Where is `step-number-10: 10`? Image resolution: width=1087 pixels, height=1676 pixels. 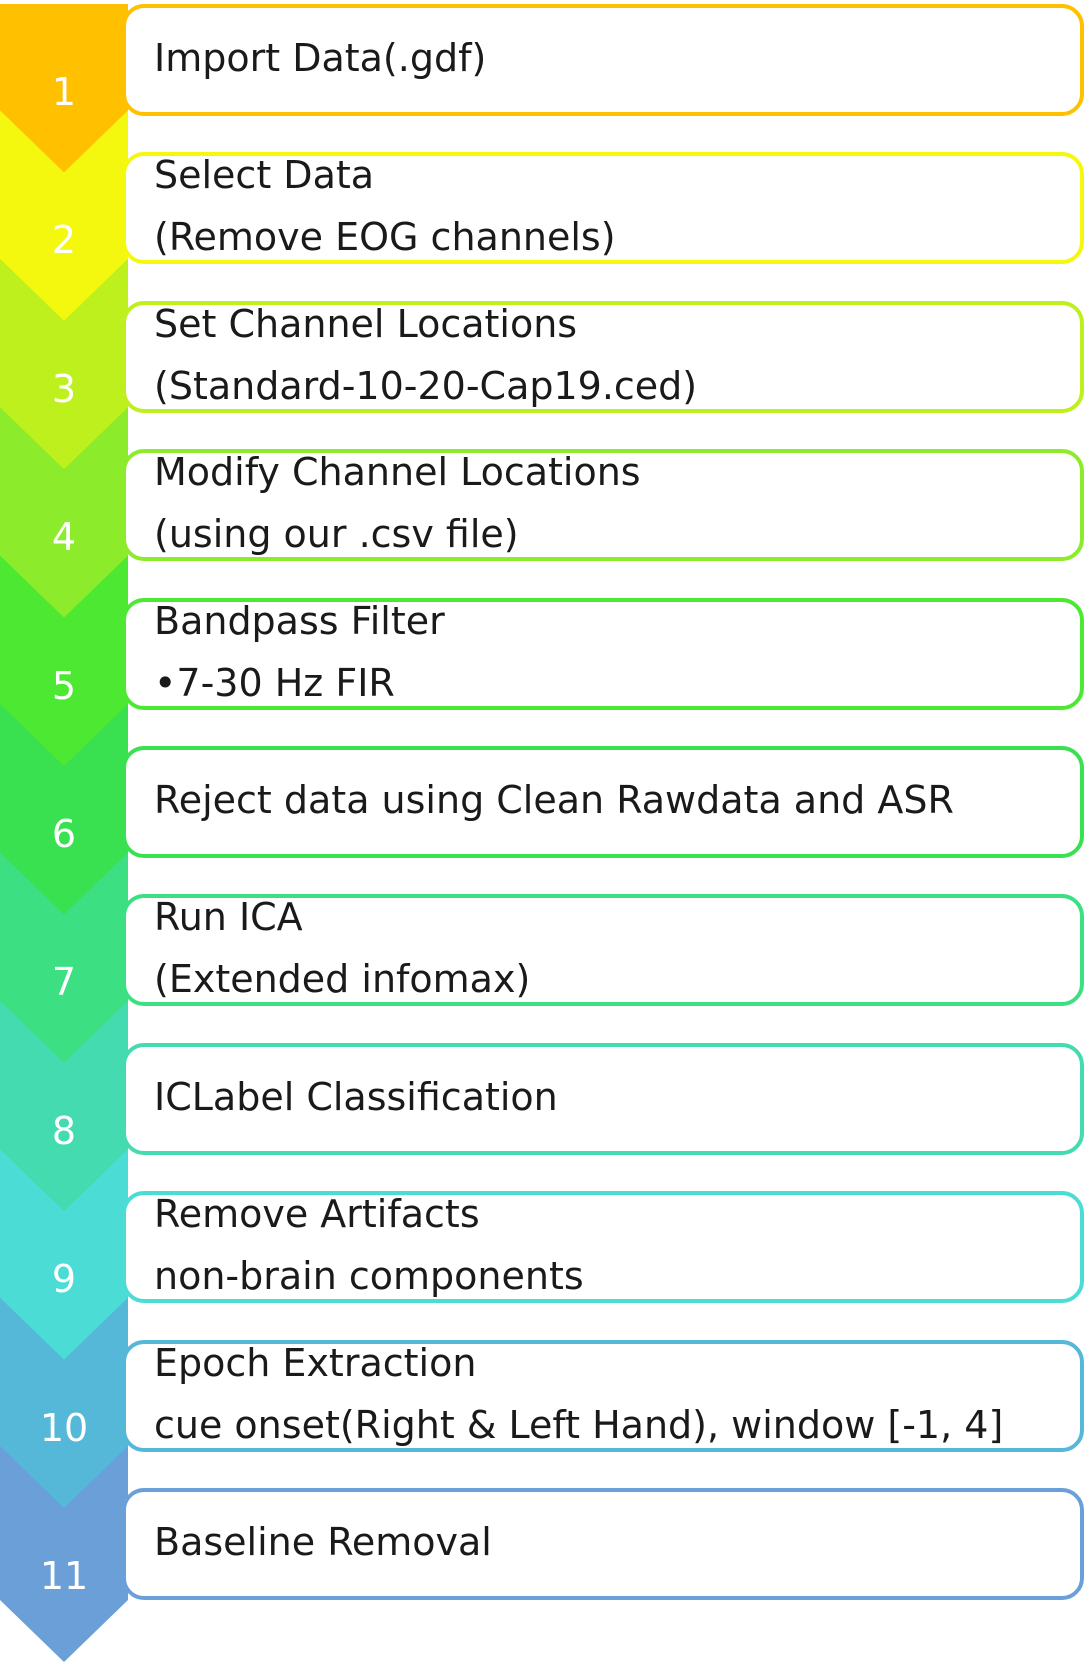
step-number-10: 10 is located at coordinates (64, 1427).